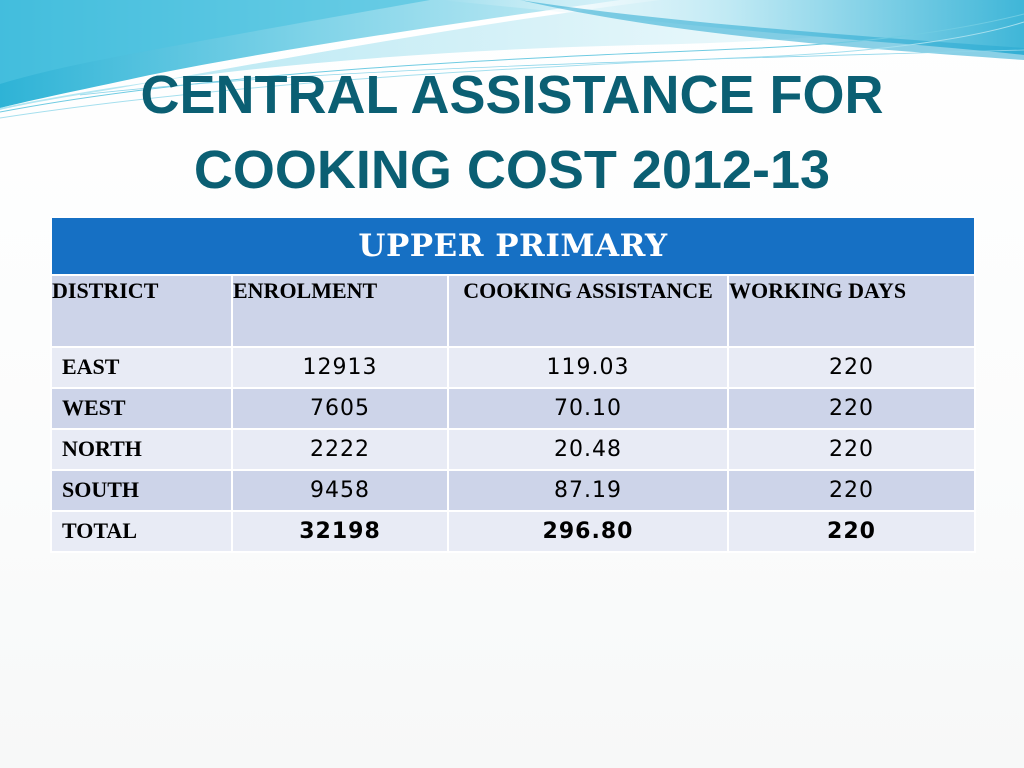  I want to click on header-cooking-assistance: COOKING ASSISTANCE, so click(588, 311).